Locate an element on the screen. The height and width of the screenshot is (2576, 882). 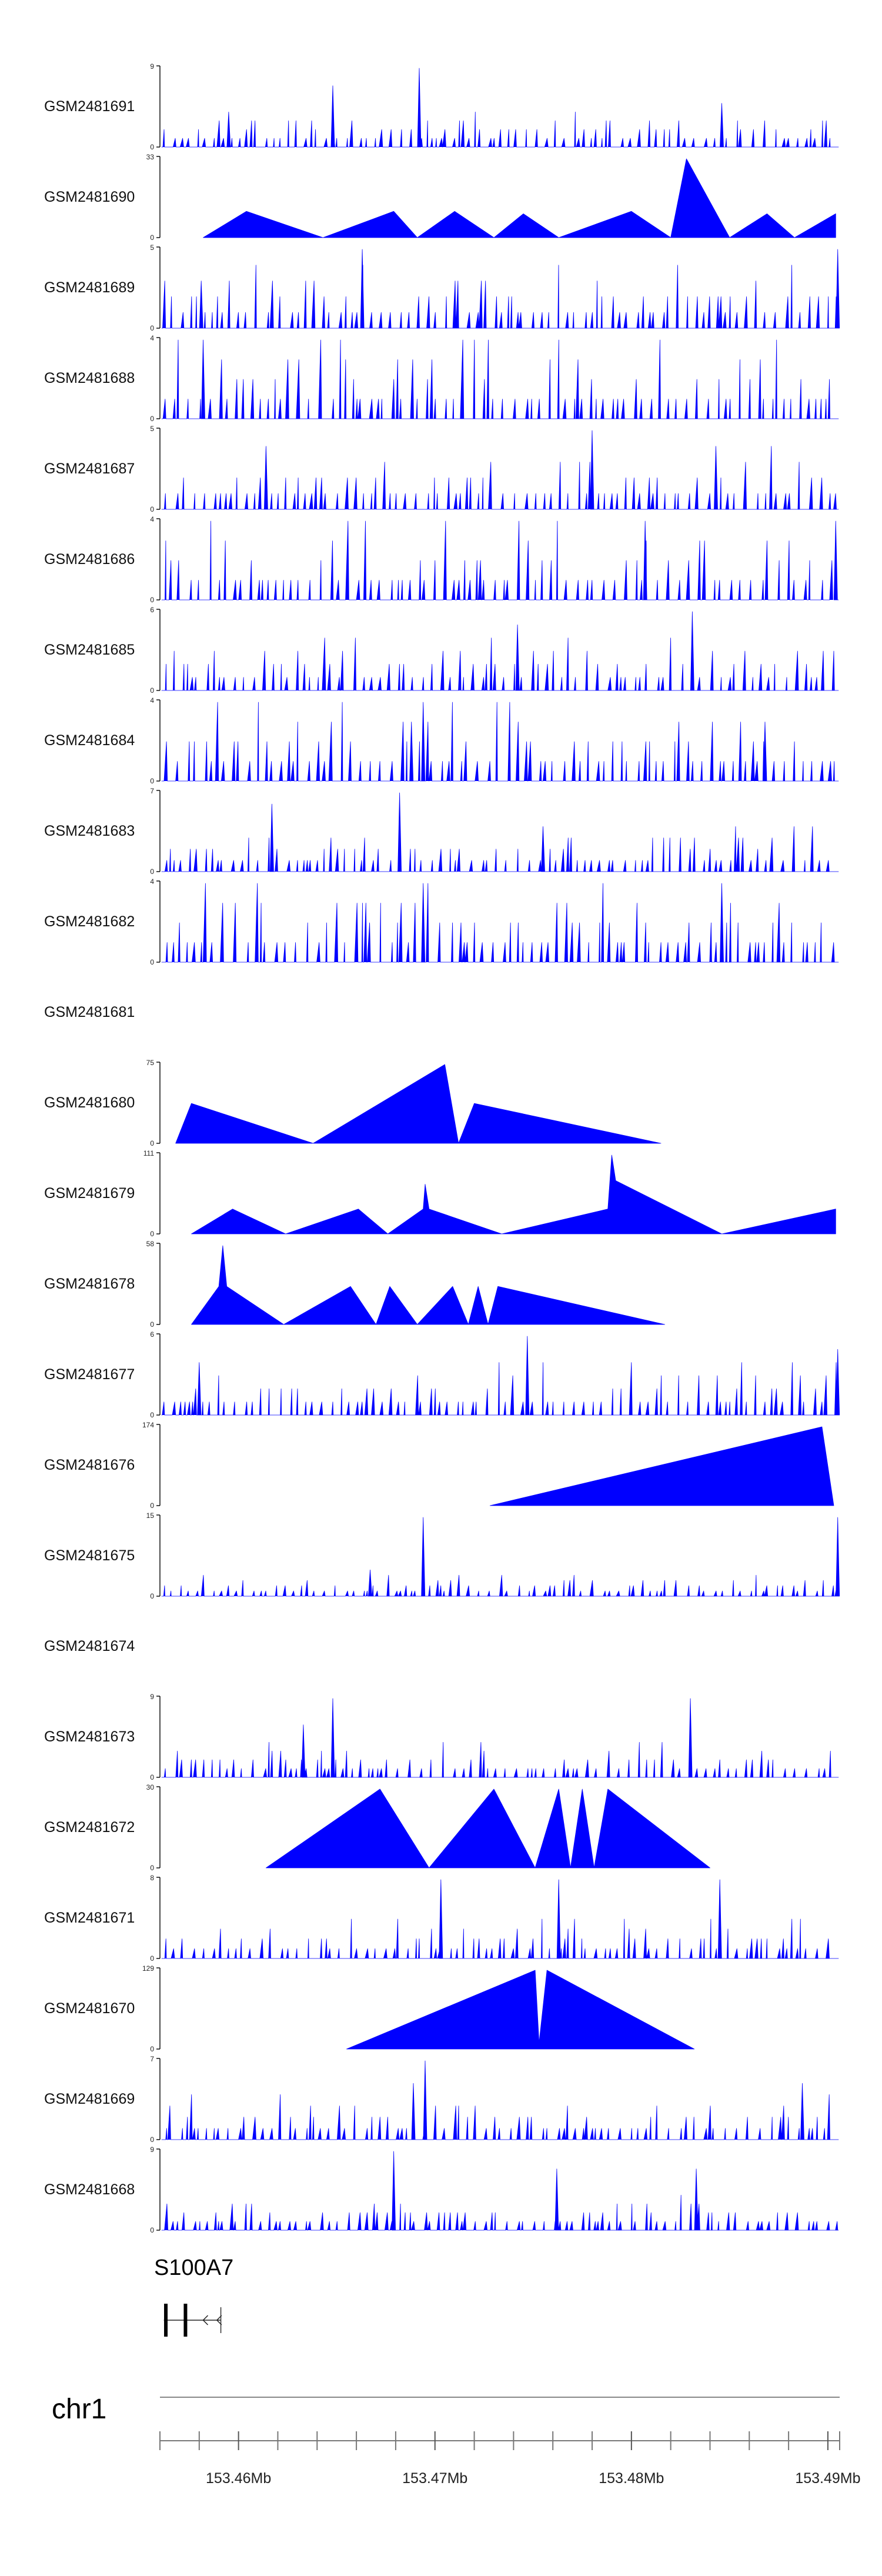
gene-track: S100A7 is located at coordinates (193, 2296).